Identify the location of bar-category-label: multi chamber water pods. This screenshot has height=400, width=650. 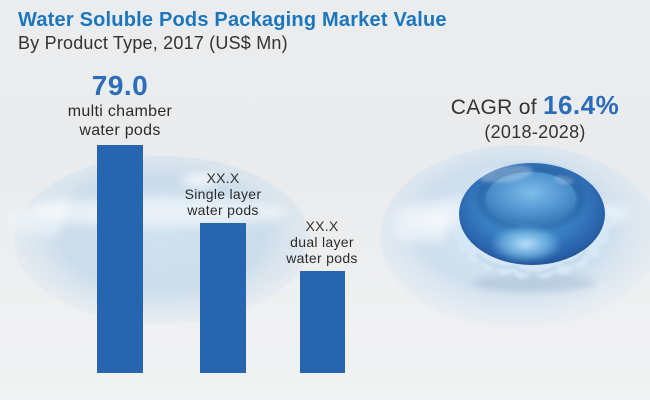
(120, 121).